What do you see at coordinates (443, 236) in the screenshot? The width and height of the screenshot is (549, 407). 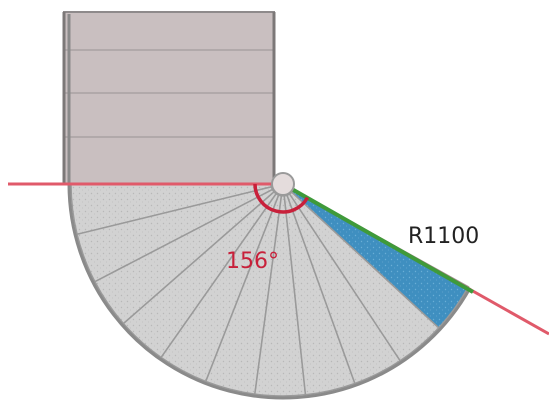 I see `radius-label: R1100` at bounding box center [443, 236].